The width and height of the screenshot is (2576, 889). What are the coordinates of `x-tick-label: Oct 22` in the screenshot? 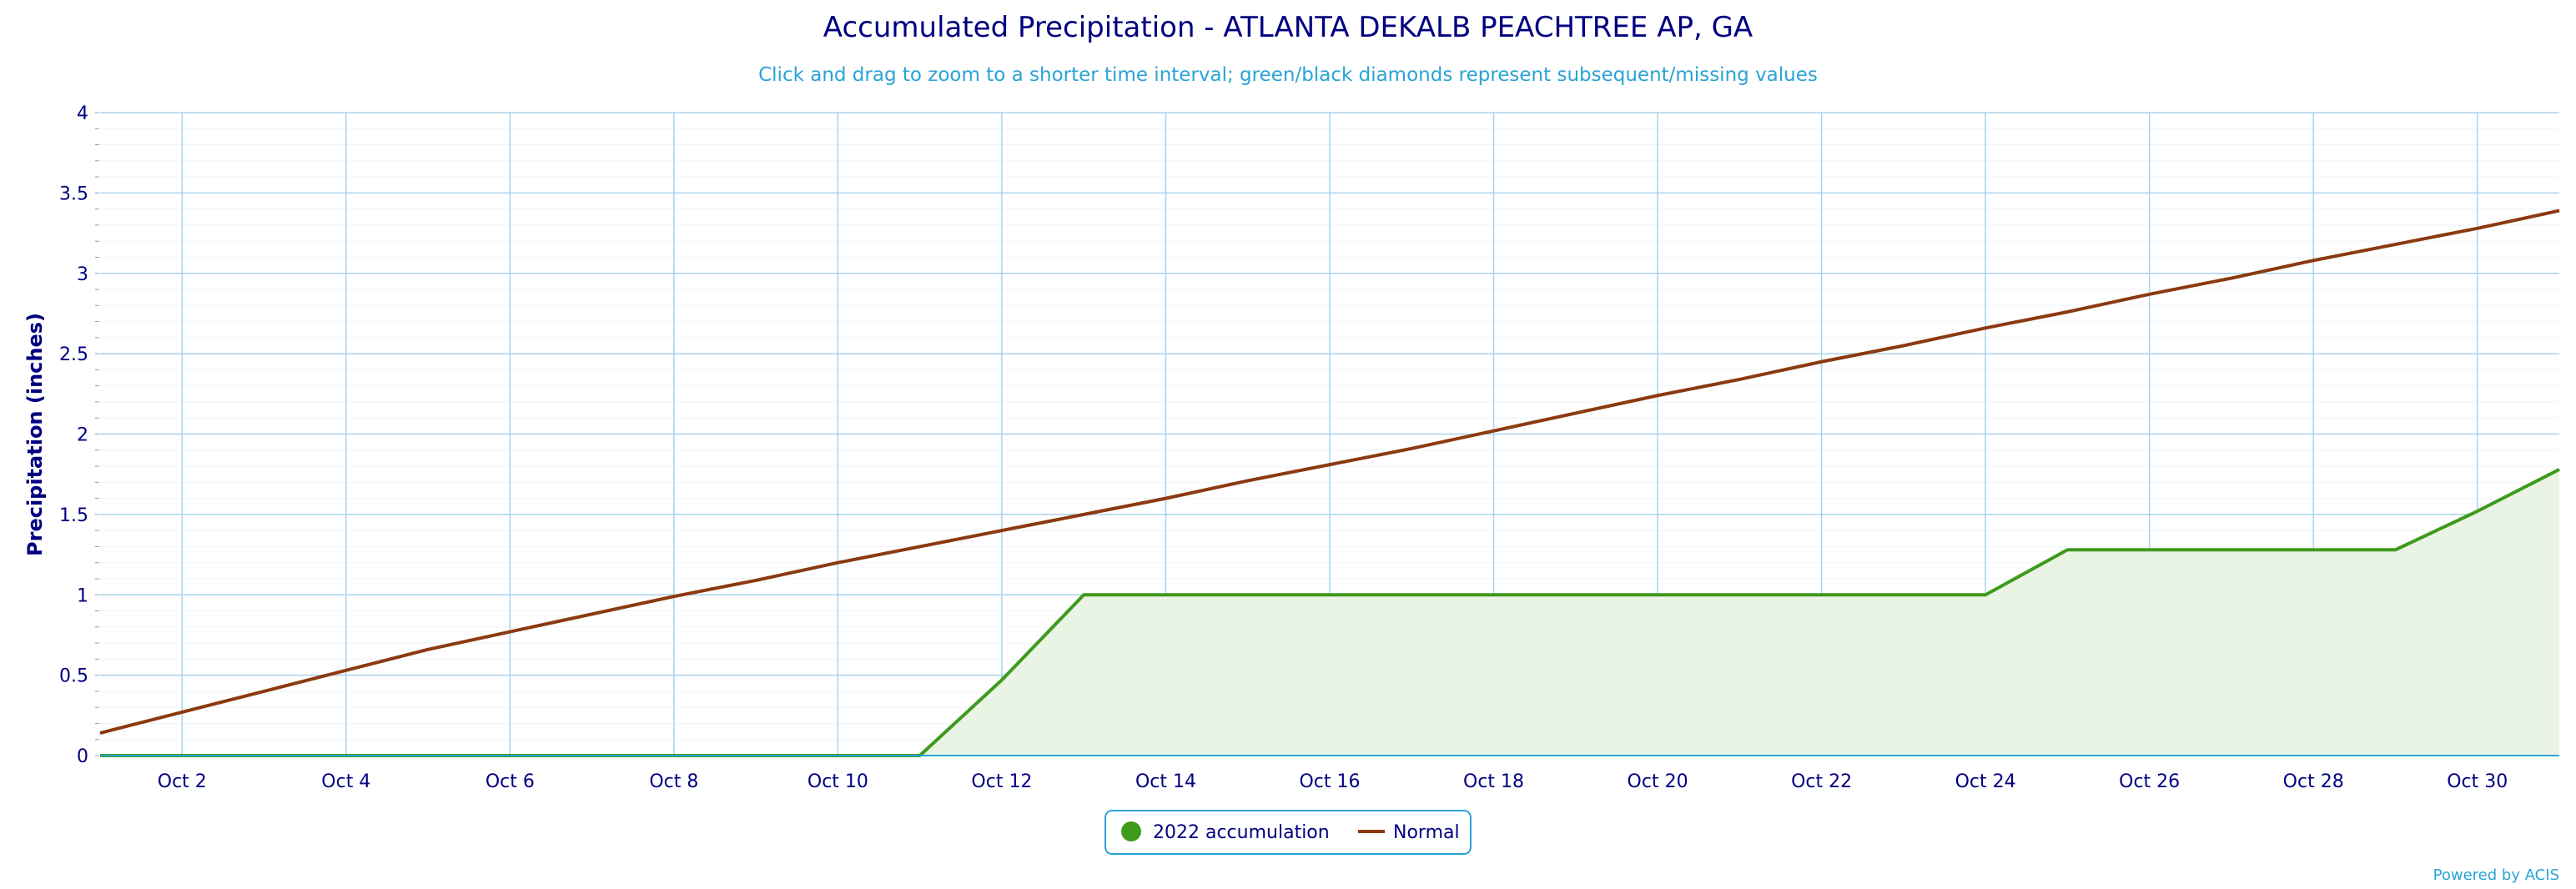 It's located at (1821, 781).